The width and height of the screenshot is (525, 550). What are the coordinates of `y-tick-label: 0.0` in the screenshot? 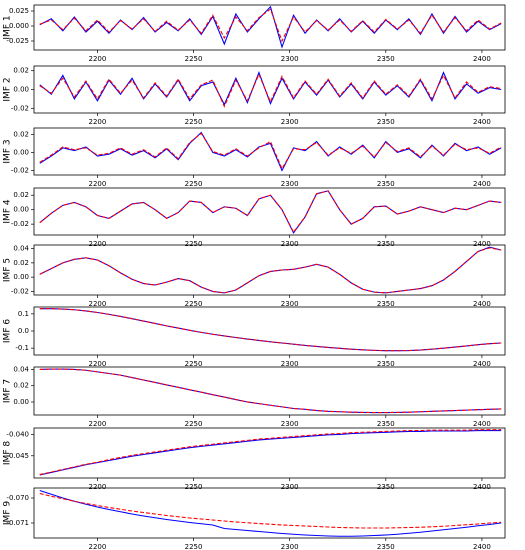 It's located at (23, 331).